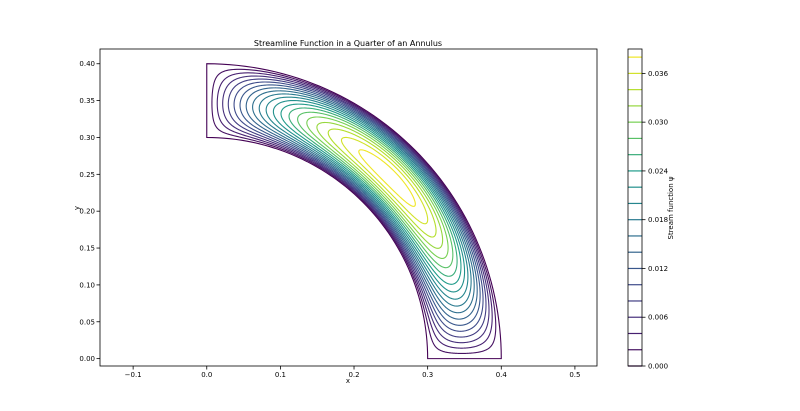  Describe the element at coordinates (280, 375) in the screenshot. I see `x-tick-label: 0.1` at that location.